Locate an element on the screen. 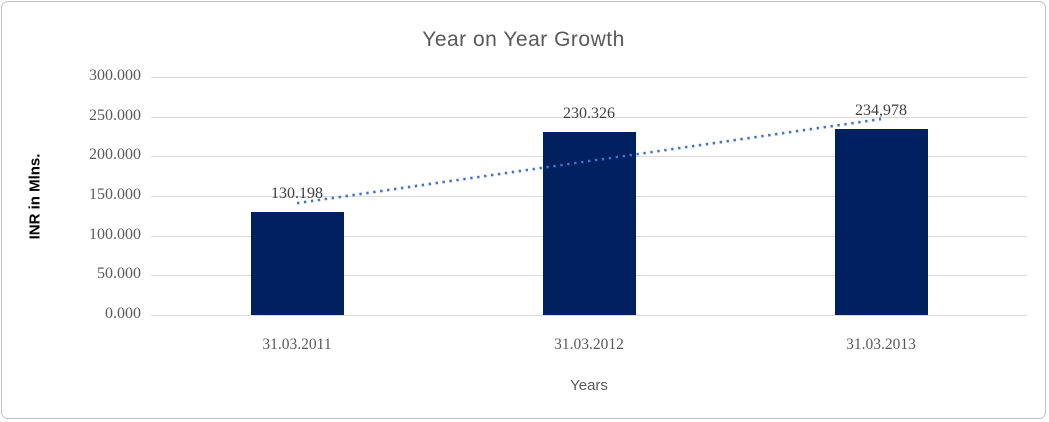  x-category-label: 31.03.2011 is located at coordinates (297, 344).